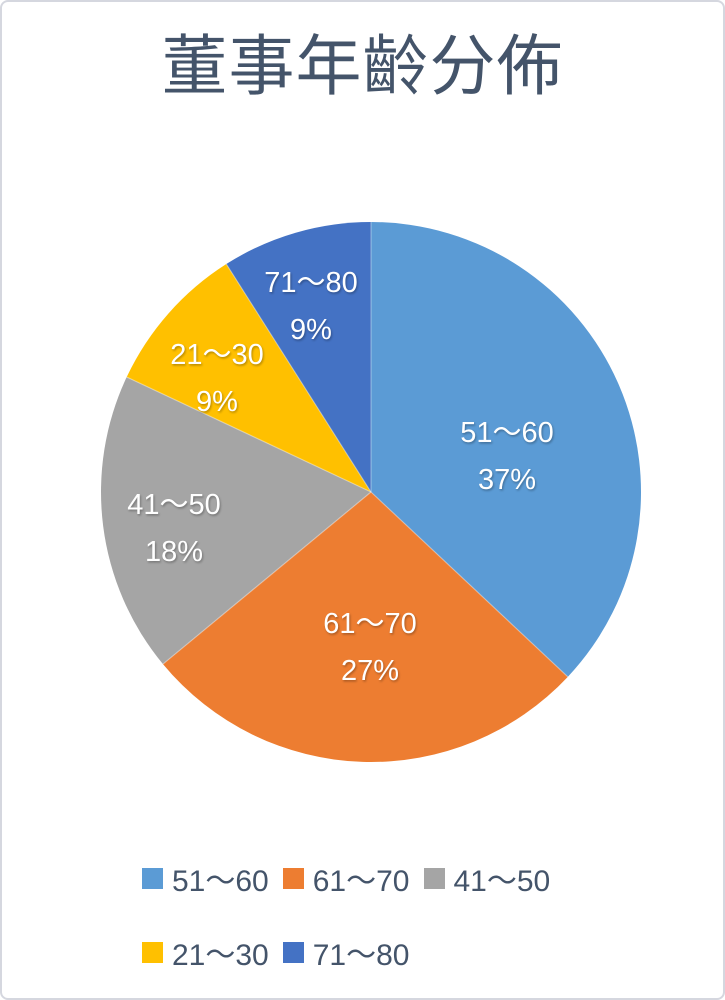 The height and width of the screenshot is (1000, 725). What do you see at coordinates (379, 915) in the screenshot?
I see `legend: 51～60 61～70 41～50 21～30 71～80` at bounding box center [379, 915].